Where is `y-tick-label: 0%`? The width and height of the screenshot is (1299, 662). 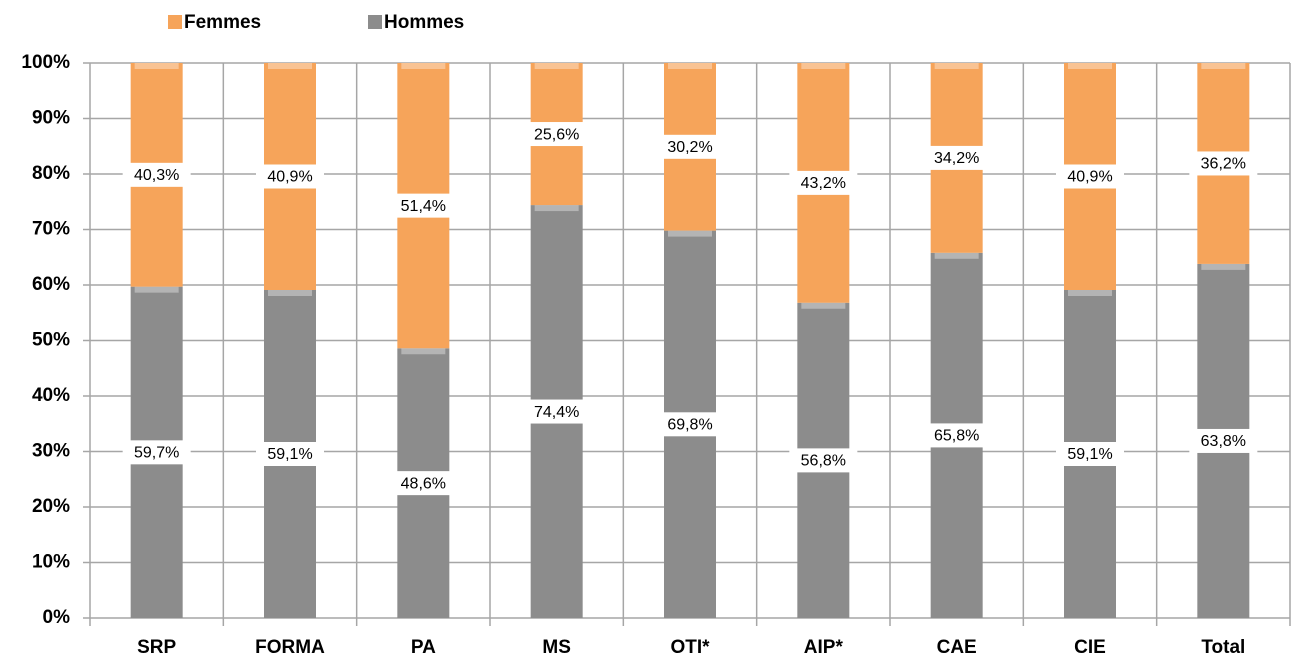
y-tick-label: 0% is located at coordinates (57, 617).